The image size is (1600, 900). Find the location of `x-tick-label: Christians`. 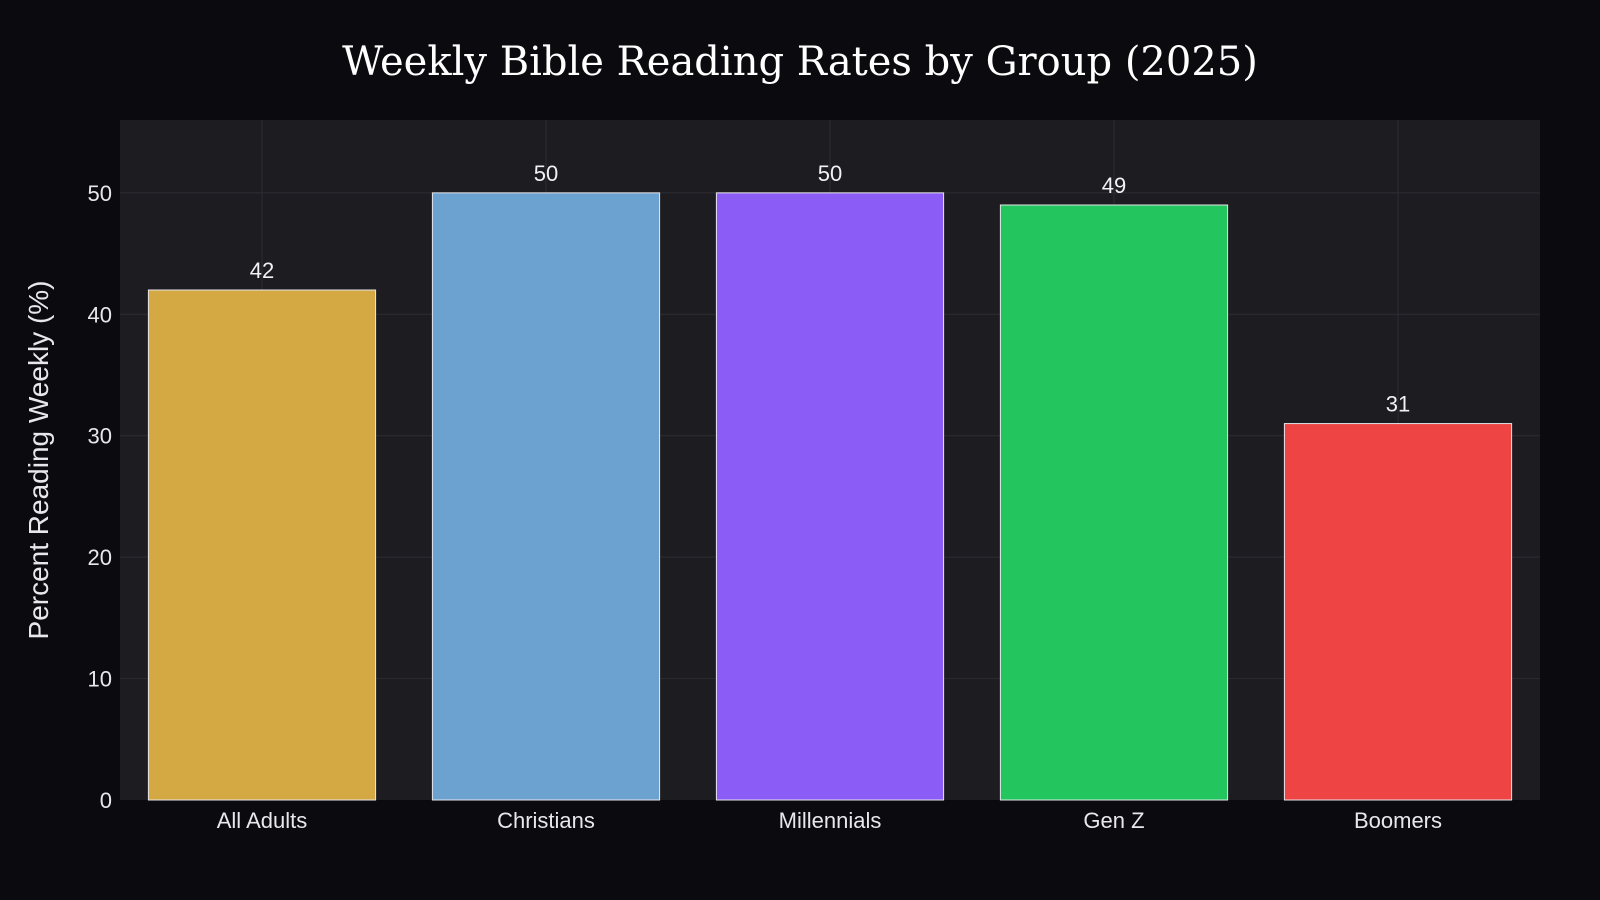

x-tick-label: Christians is located at coordinates (546, 820).